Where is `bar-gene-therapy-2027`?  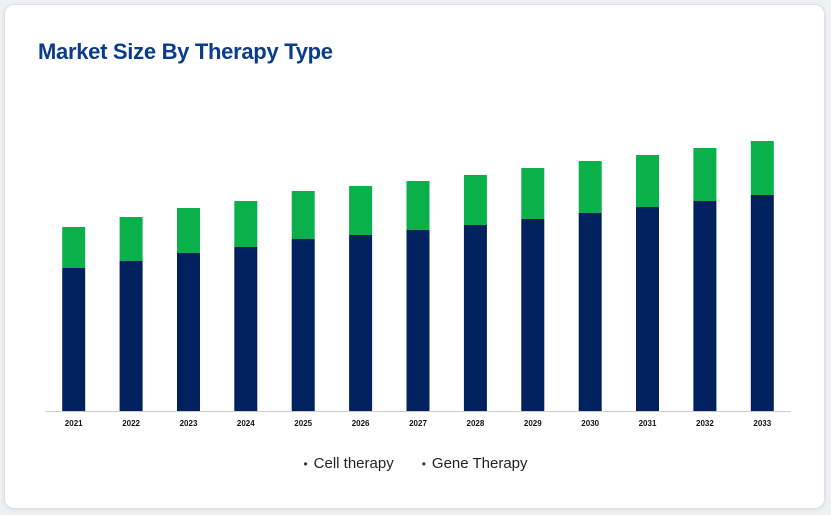 bar-gene-therapy-2027 is located at coordinates (418, 205).